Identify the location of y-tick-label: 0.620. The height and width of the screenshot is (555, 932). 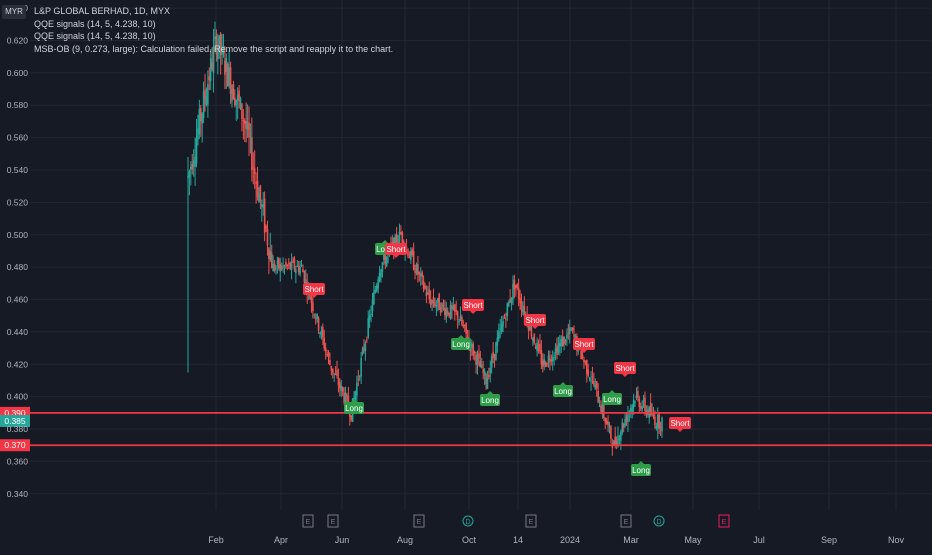
(18, 40).